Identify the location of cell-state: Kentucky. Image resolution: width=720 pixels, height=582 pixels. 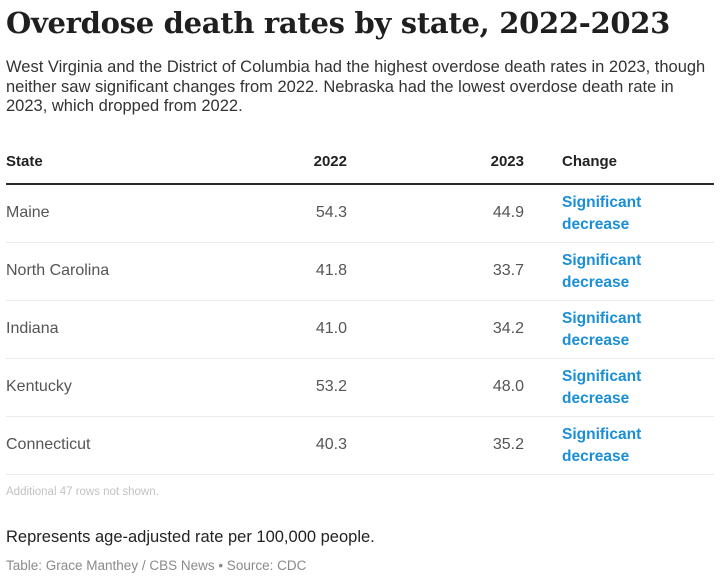
(39, 386).